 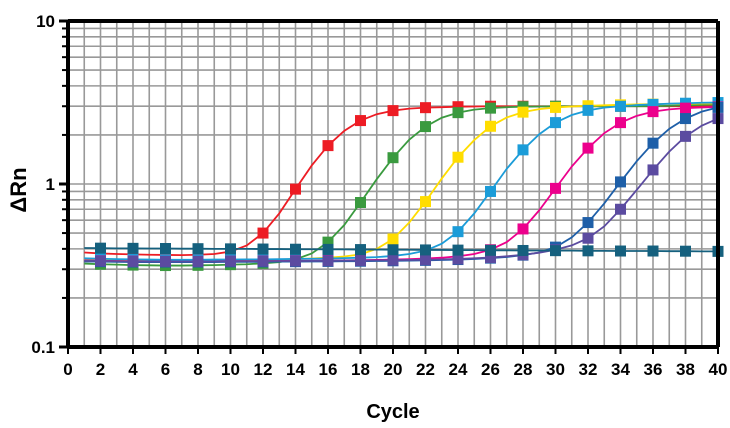 What do you see at coordinates (43, 347) in the screenshot?
I see `y-tick-label: 0.1` at bounding box center [43, 347].